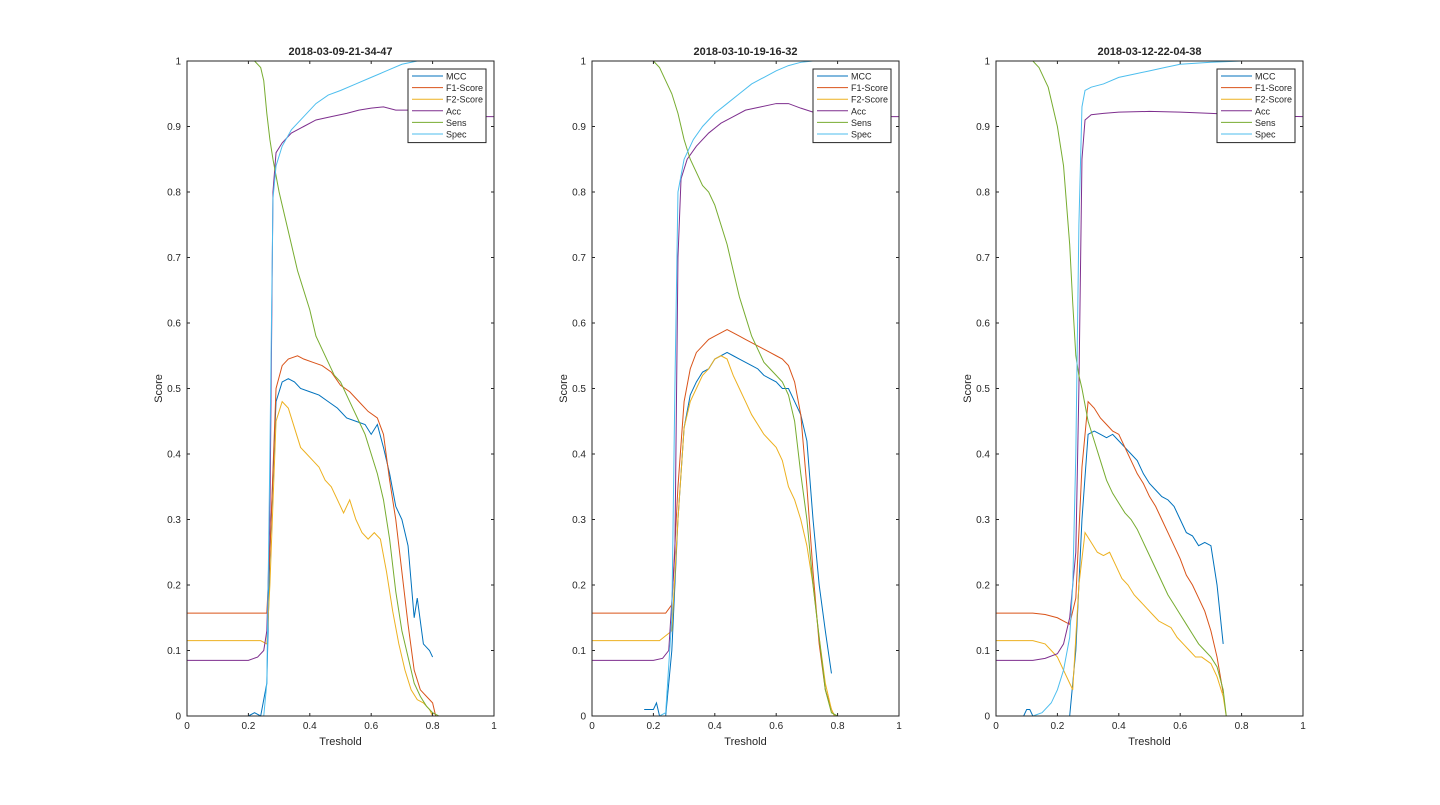 The width and height of the screenshot is (1440, 805). I want to click on chart-title: 2018-03-10-19-16-32, so click(746, 52).